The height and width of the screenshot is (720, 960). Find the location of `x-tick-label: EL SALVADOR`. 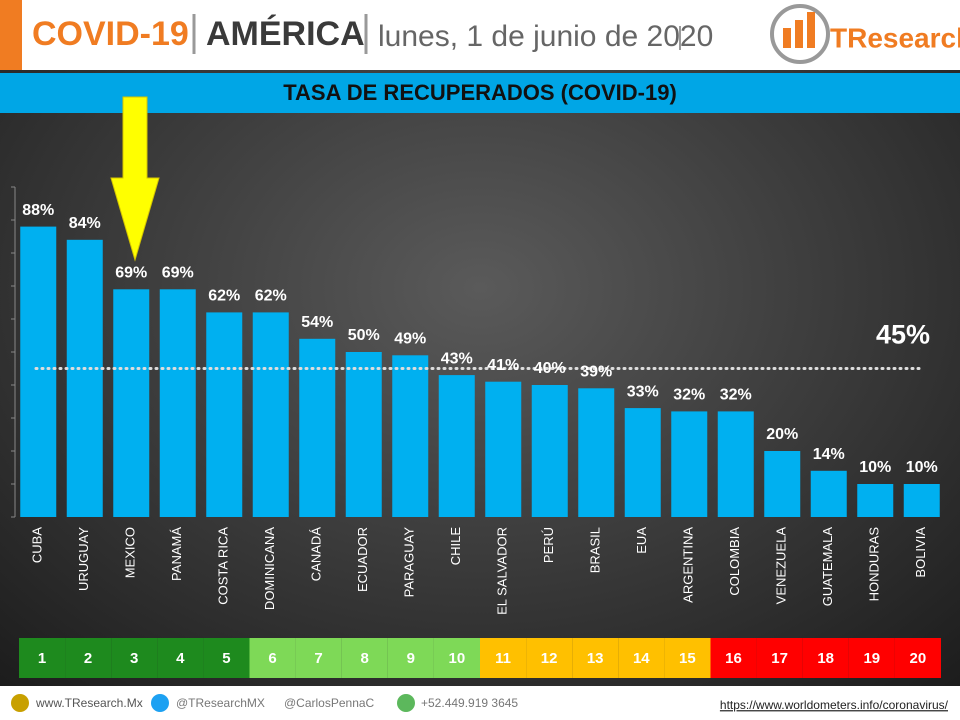

x-tick-label: EL SALVADOR is located at coordinates (502, 571).